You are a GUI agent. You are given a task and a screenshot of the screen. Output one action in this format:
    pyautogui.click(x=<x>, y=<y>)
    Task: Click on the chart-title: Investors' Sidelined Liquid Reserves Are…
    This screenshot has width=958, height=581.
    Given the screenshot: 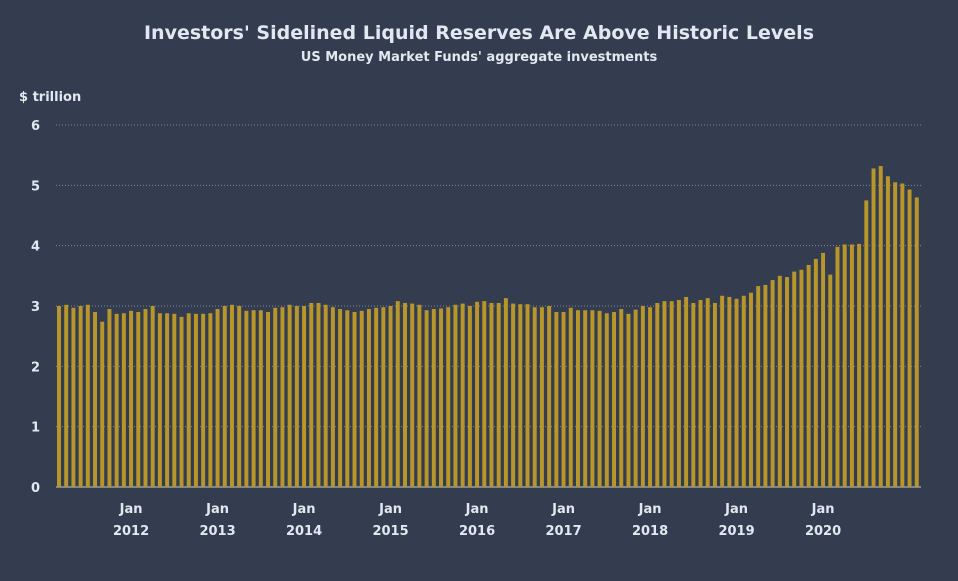 What is the action you would take?
    pyautogui.click(x=479, y=33)
    